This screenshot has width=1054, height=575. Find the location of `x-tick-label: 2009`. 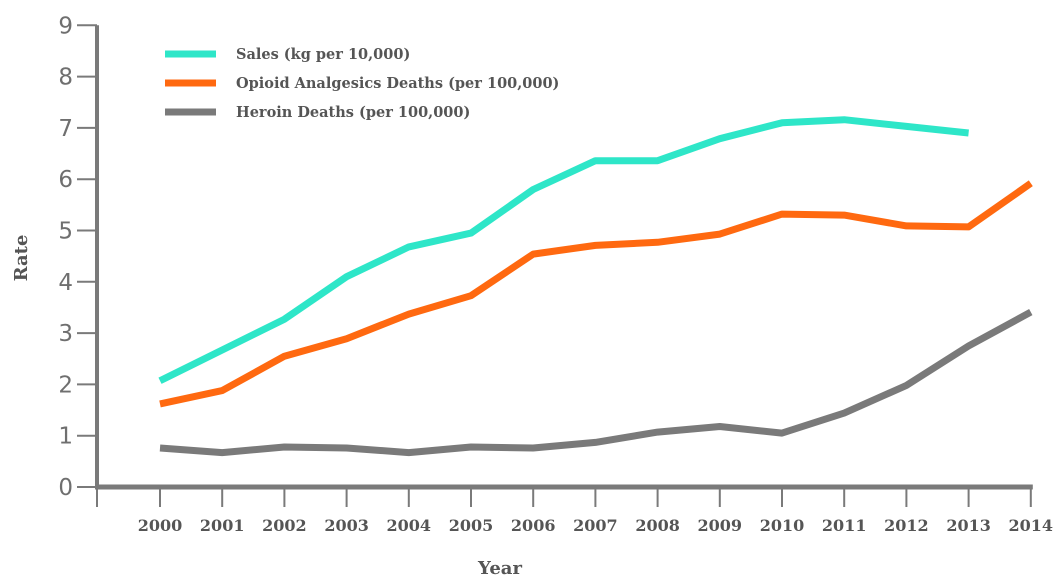

x-tick-label: 2009 is located at coordinates (720, 525).